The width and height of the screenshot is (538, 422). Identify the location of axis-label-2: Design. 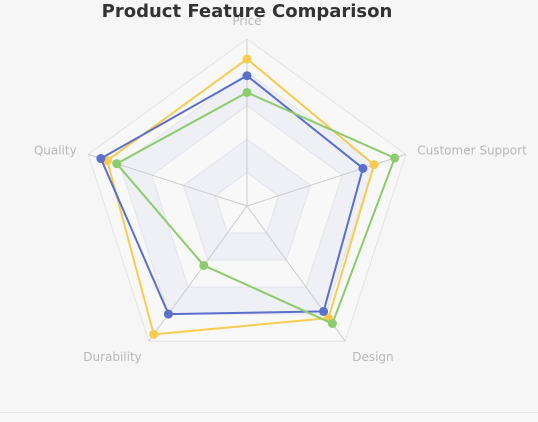
(372, 357).